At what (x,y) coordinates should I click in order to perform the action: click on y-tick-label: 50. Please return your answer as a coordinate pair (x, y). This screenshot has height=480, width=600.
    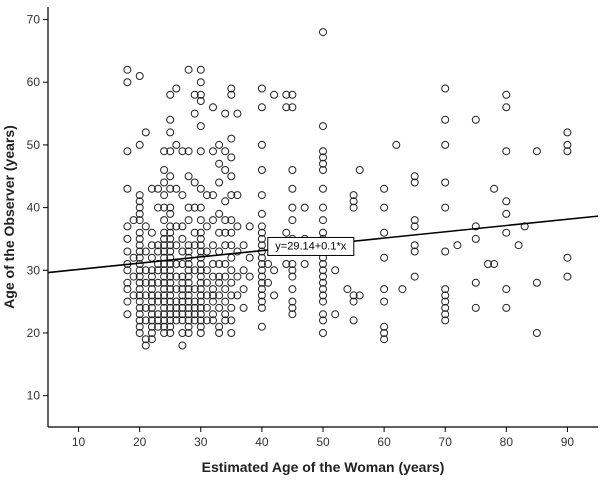
    Looking at the image, I should click on (34, 145).